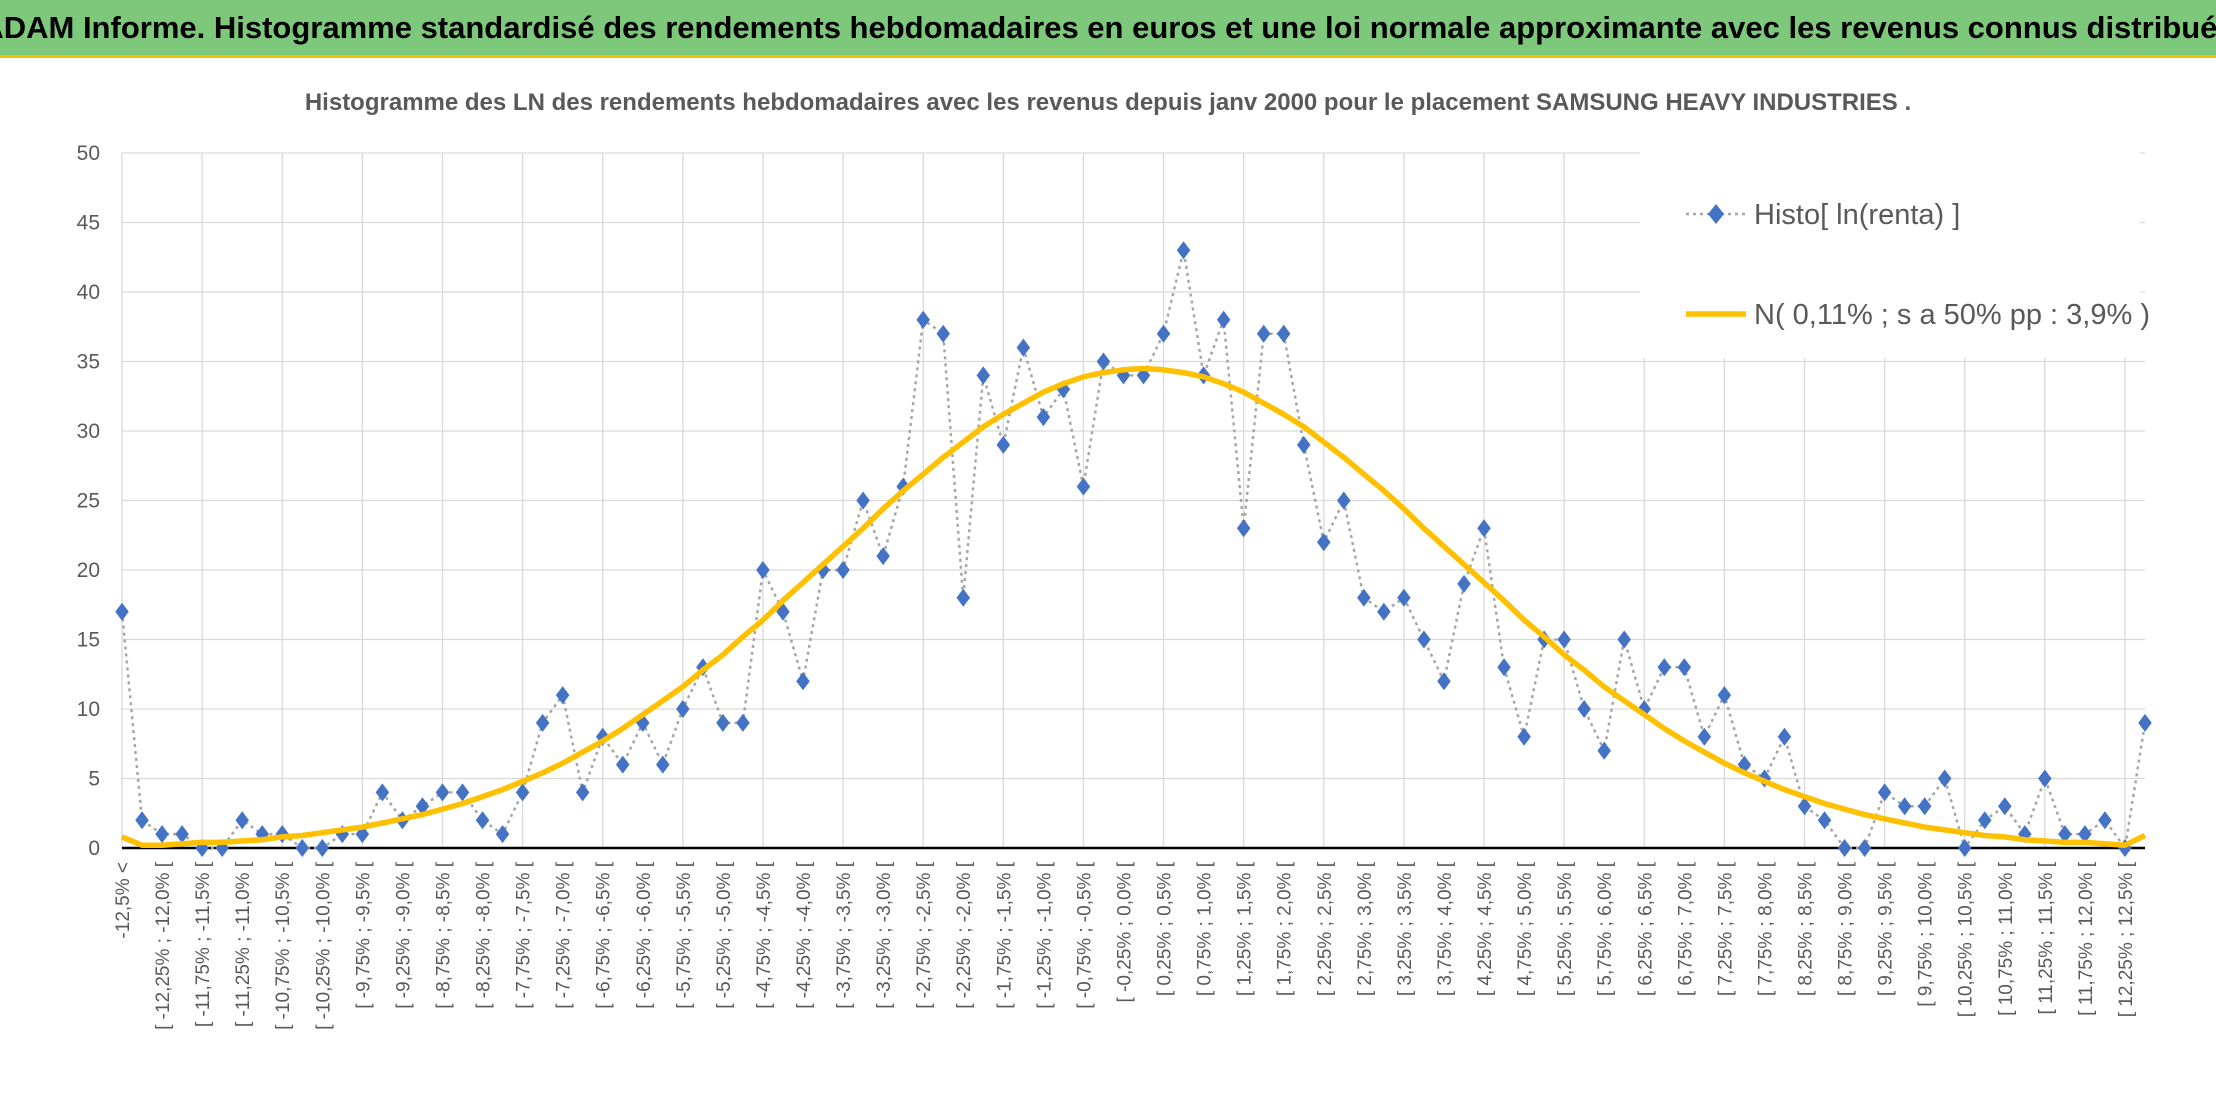  What do you see at coordinates (2126, 939) in the screenshot?
I see `x-tick-label: [ 12,25% ; 12,5% [` at bounding box center [2126, 939].